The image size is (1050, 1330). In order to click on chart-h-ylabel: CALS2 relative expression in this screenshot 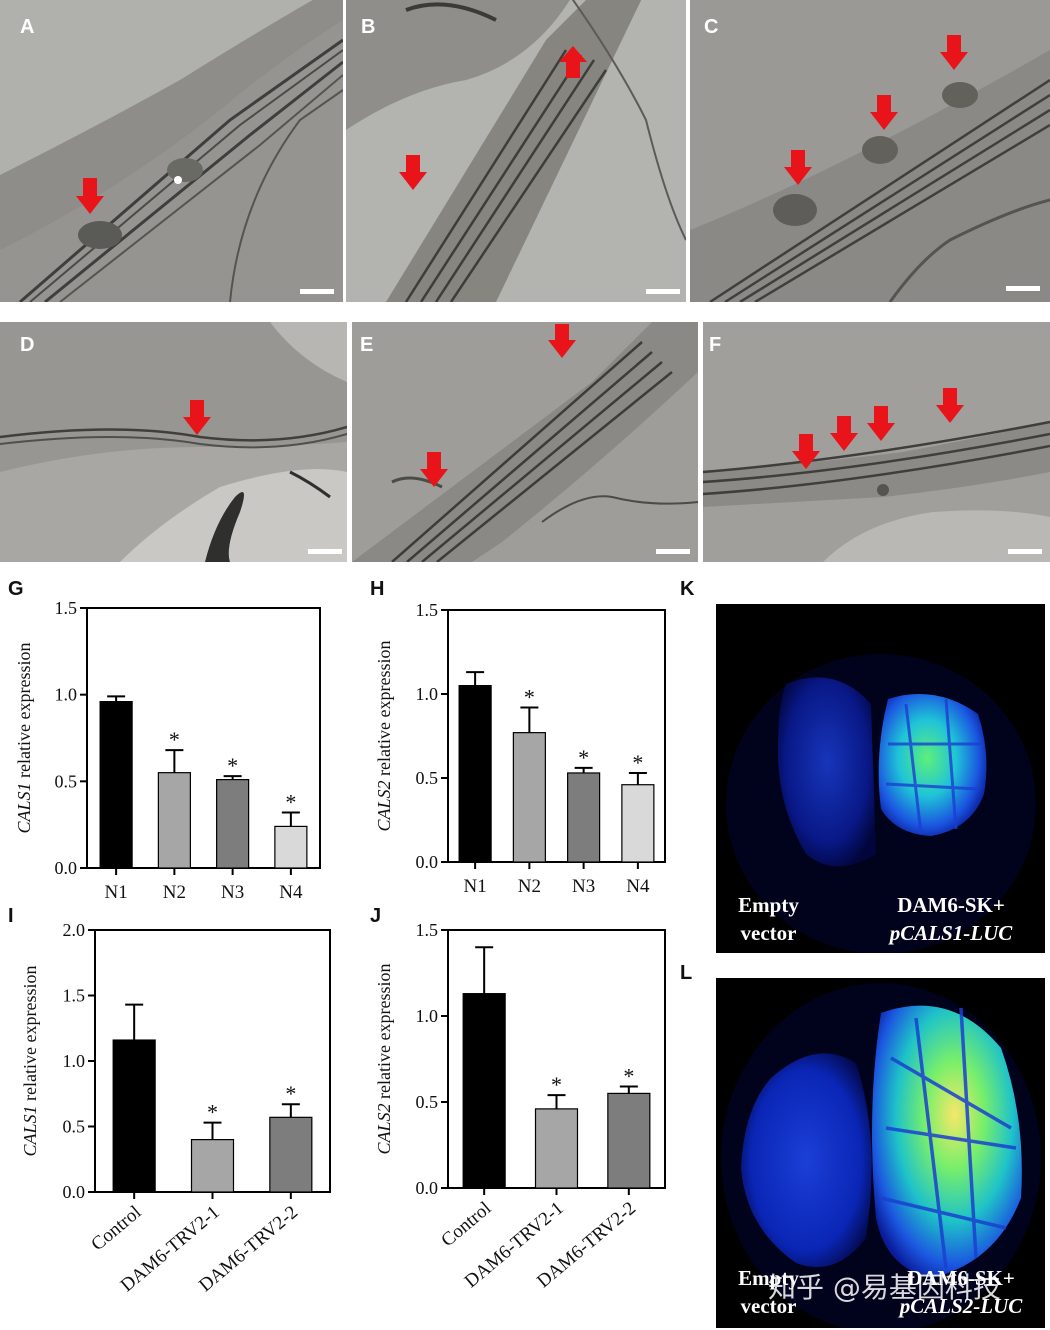, I will do `click(384, 736)`.